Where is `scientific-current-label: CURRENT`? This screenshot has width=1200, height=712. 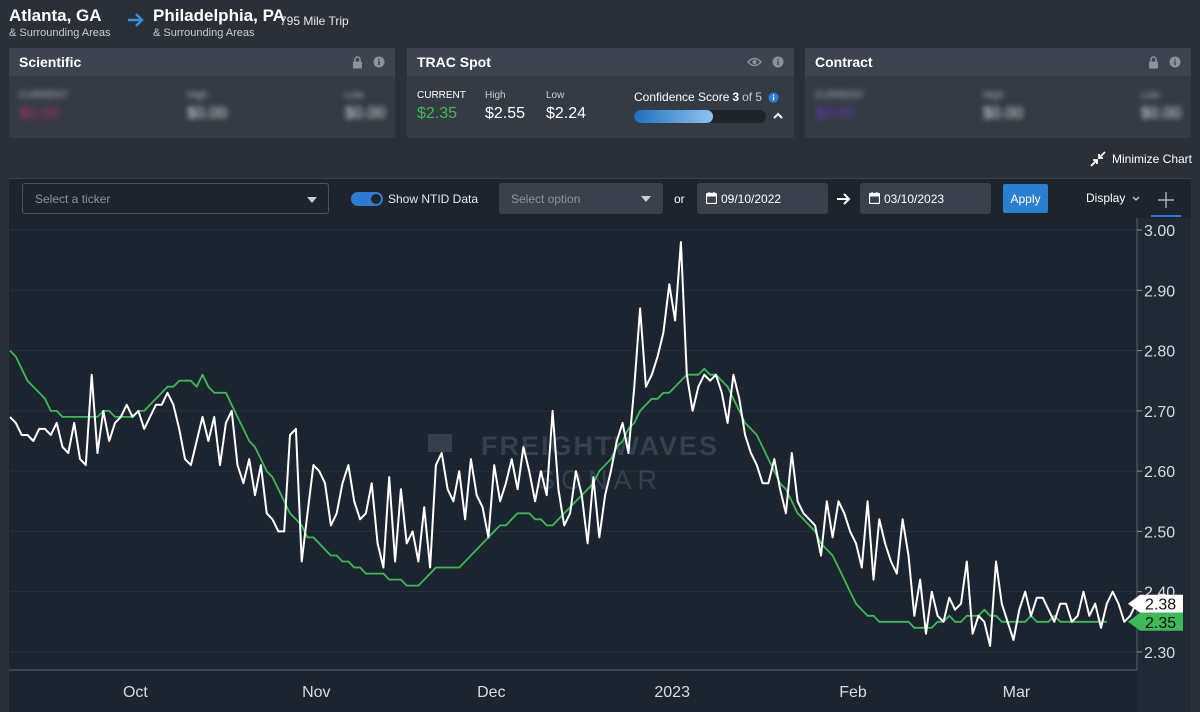 scientific-current-label: CURRENT is located at coordinates (43, 95).